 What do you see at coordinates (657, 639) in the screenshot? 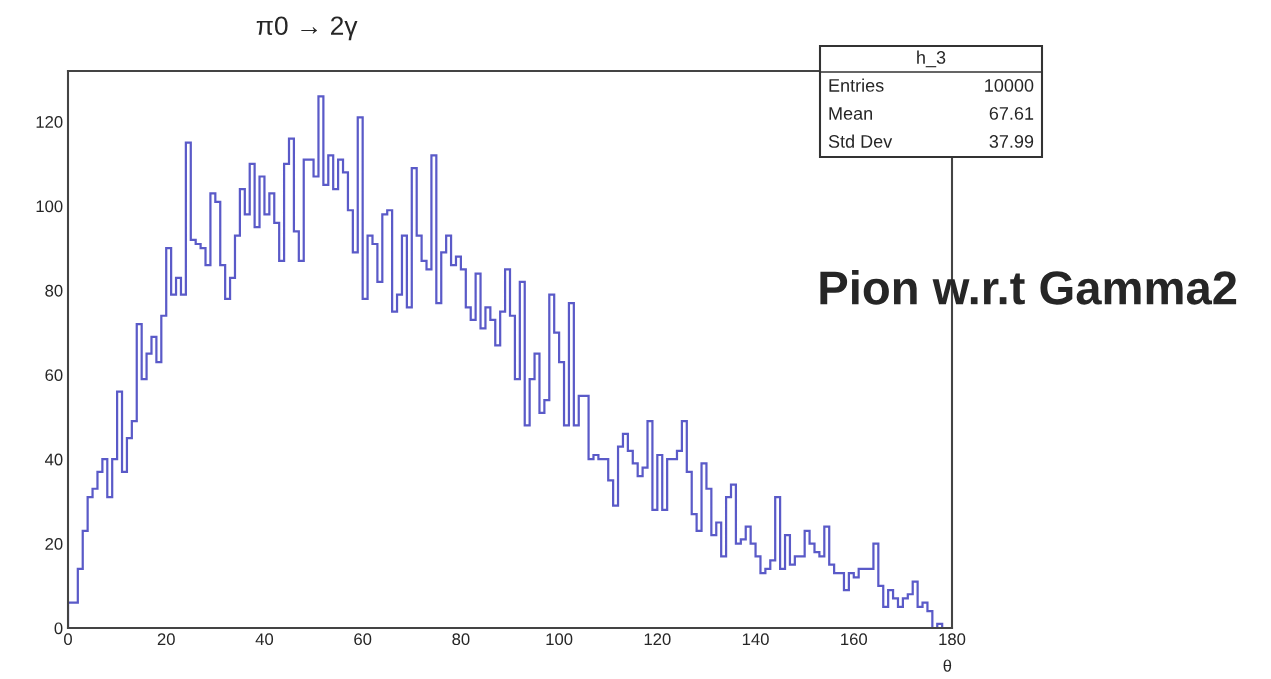
I see `x-tick-label: 120` at bounding box center [657, 639].